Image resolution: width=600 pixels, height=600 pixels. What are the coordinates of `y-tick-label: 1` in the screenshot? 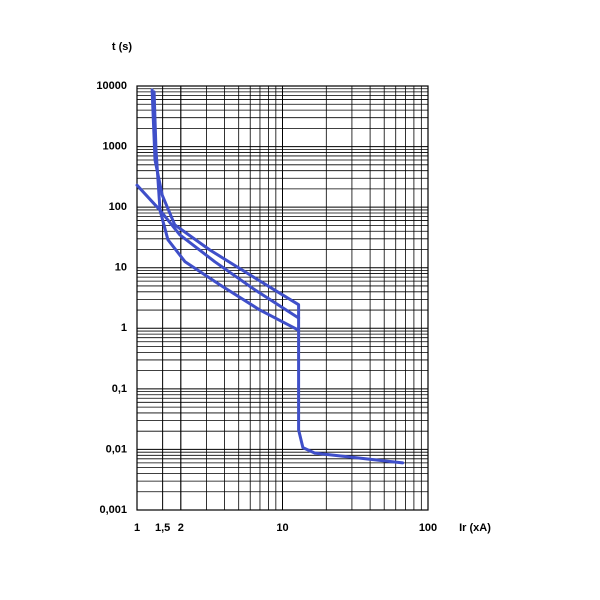 It's located at (124, 328).